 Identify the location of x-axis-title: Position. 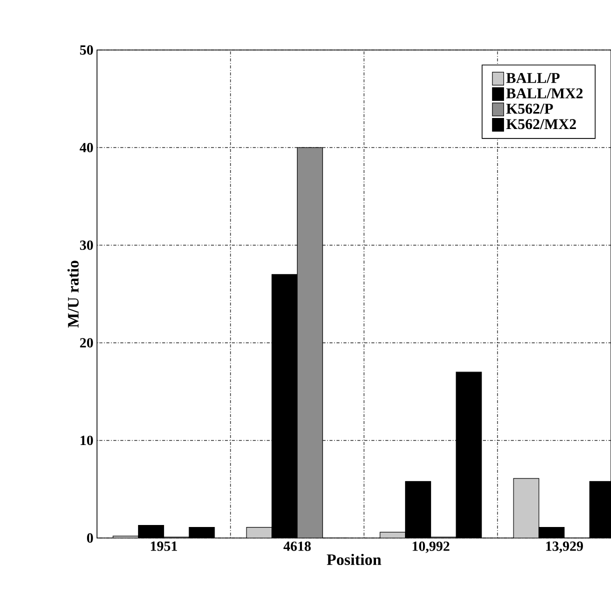
(354, 560).